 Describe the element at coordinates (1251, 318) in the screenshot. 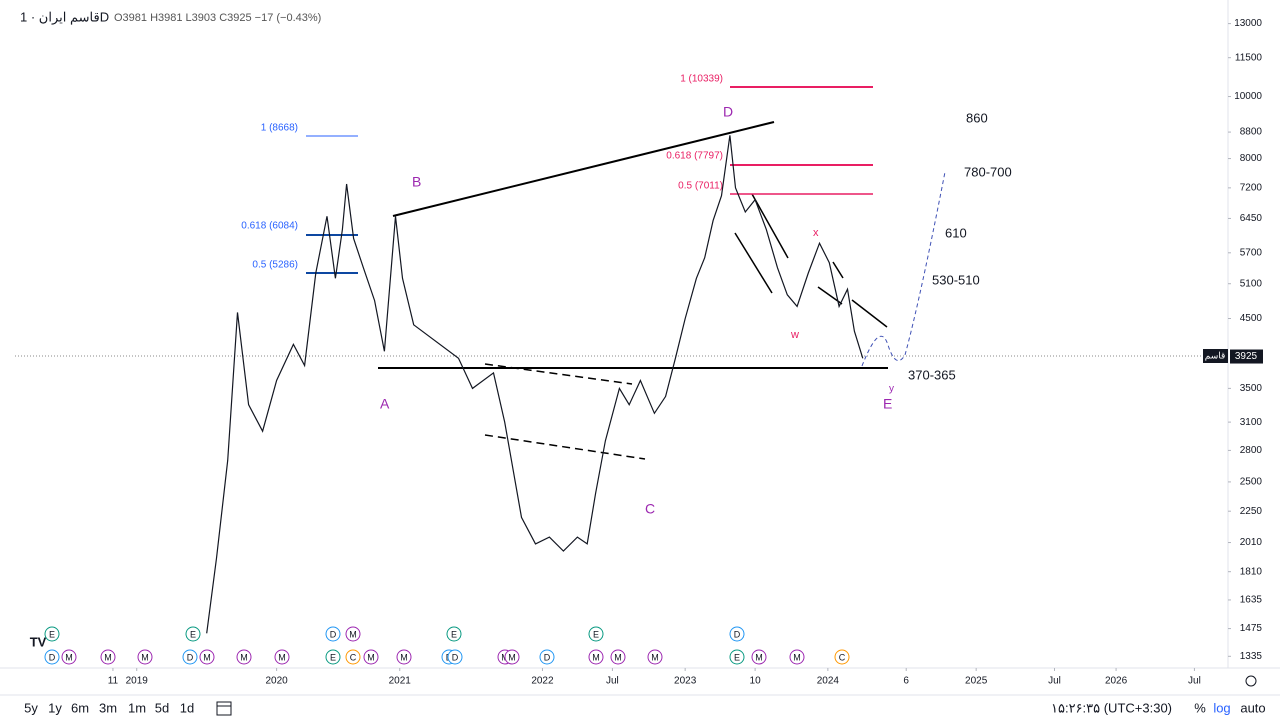

I see `y-tick-label: 4500` at that location.